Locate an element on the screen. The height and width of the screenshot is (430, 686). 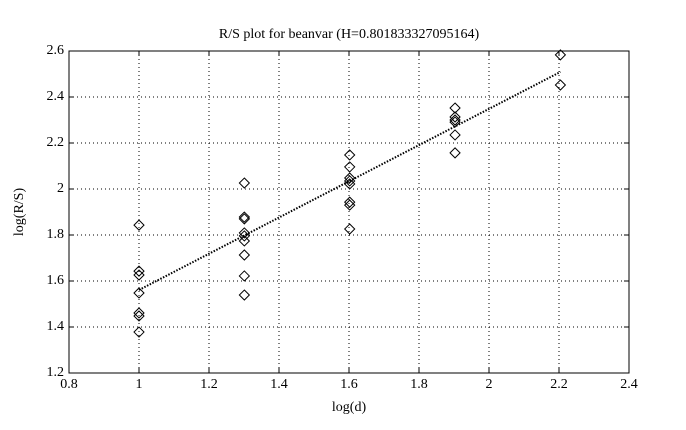
x-tick-label: 2.2 is located at coordinates (559, 384).